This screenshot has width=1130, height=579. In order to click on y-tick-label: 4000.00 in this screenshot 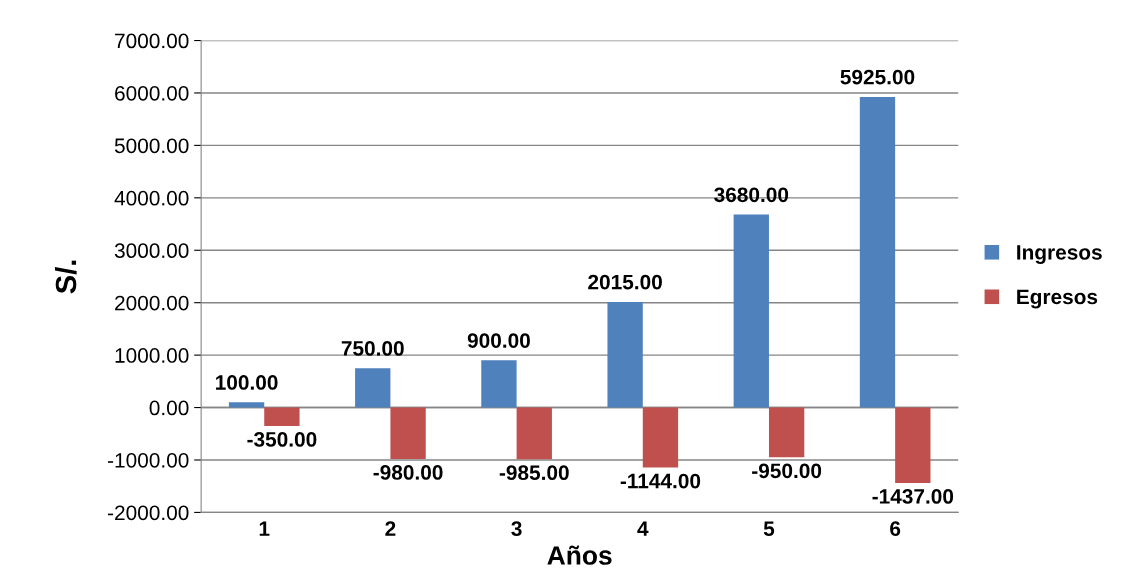, I will do `click(151, 198)`.